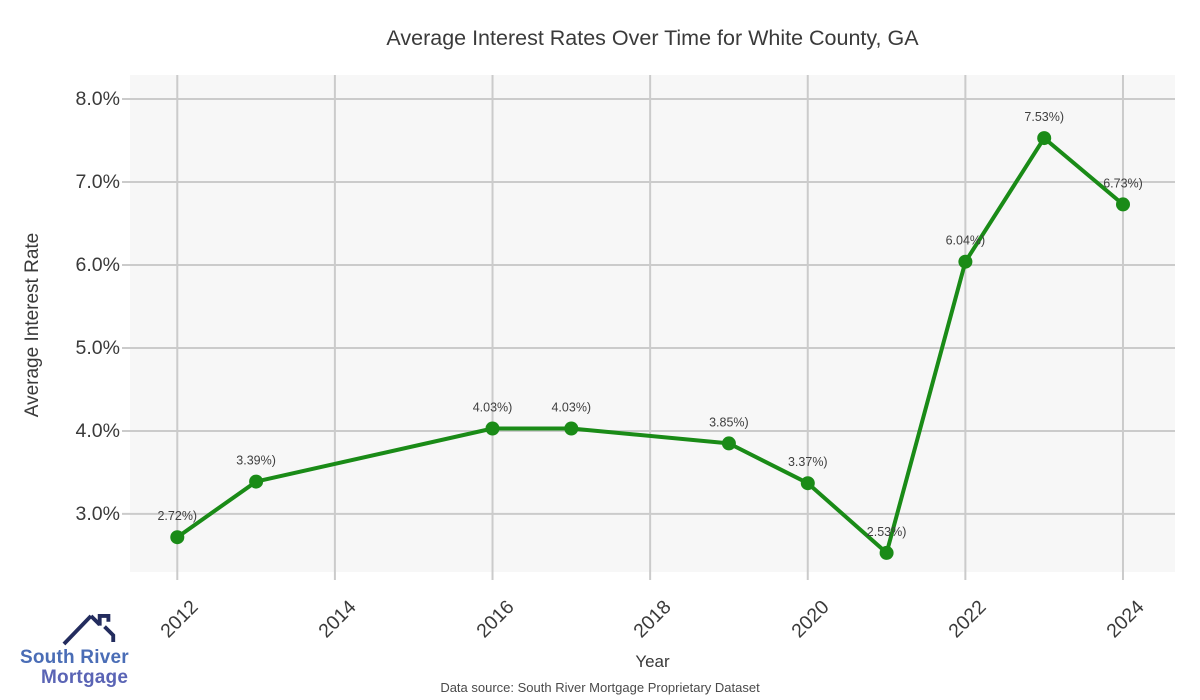 The width and height of the screenshot is (1200, 700). What do you see at coordinates (729, 422) in the screenshot?
I see `point-label: 3.85%)` at bounding box center [729, 422].